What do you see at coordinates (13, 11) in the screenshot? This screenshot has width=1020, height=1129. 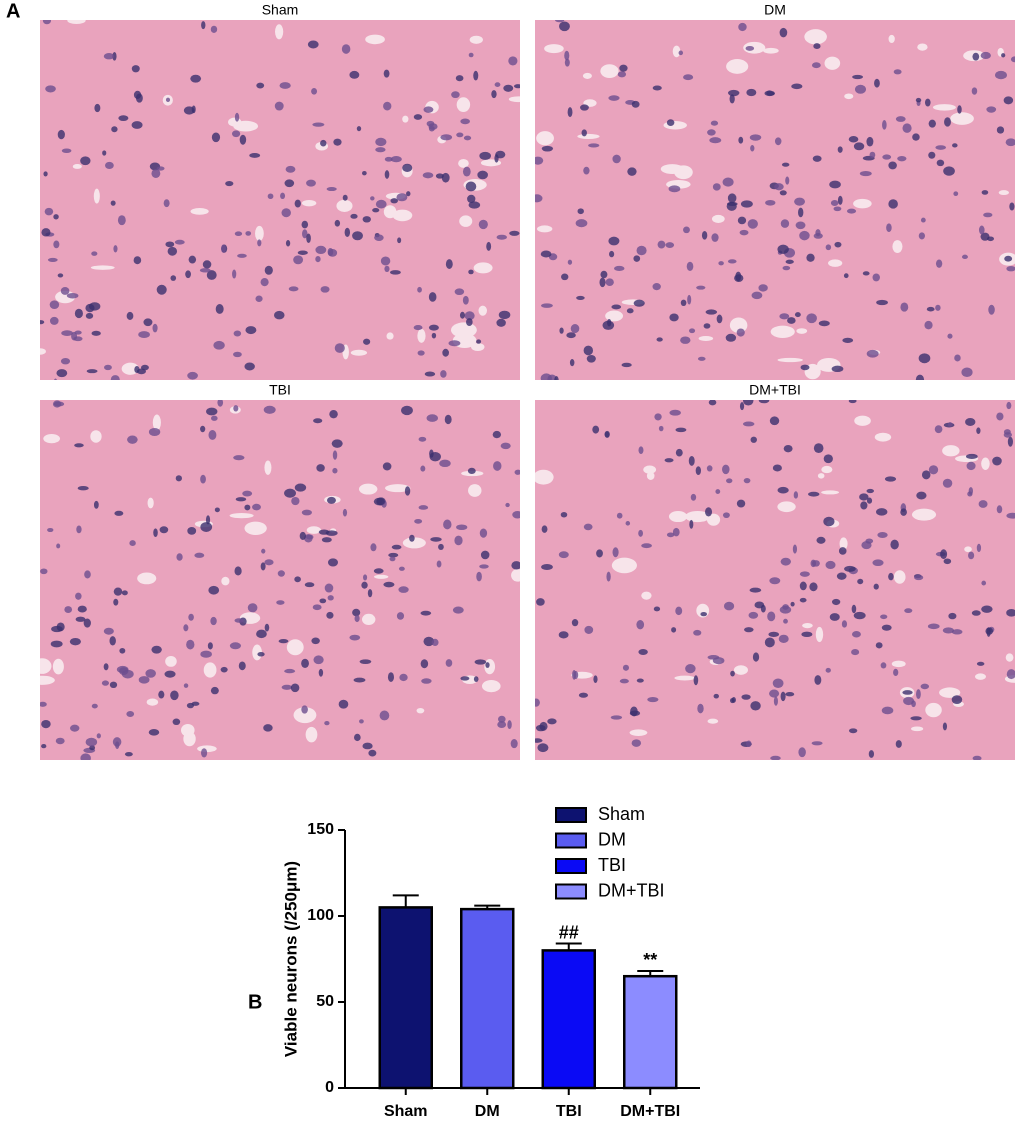 I see `panel-label: A` at bounding box center [13, 11].